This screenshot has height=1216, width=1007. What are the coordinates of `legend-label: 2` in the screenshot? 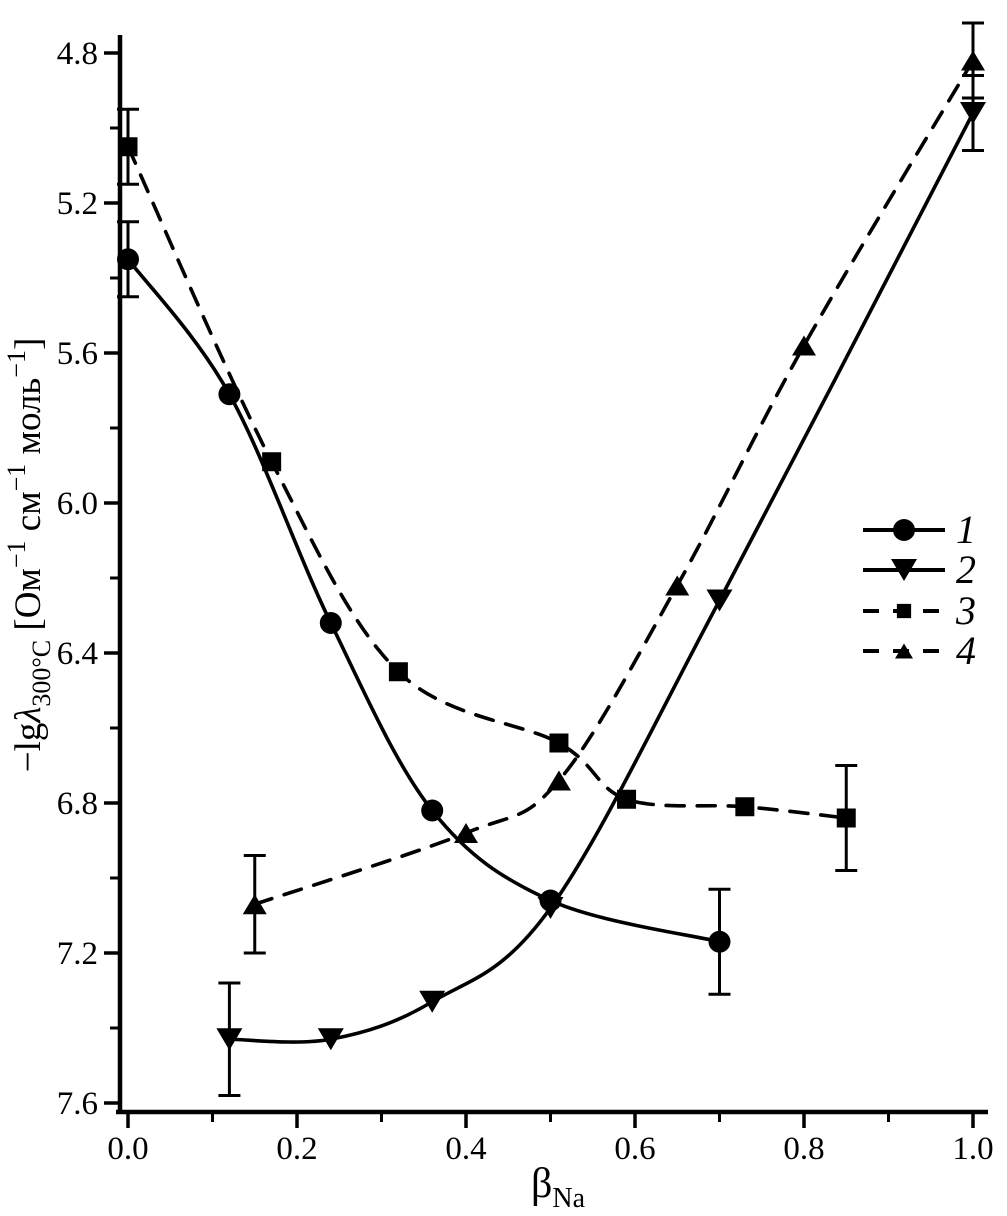 It's located at (966, 569).